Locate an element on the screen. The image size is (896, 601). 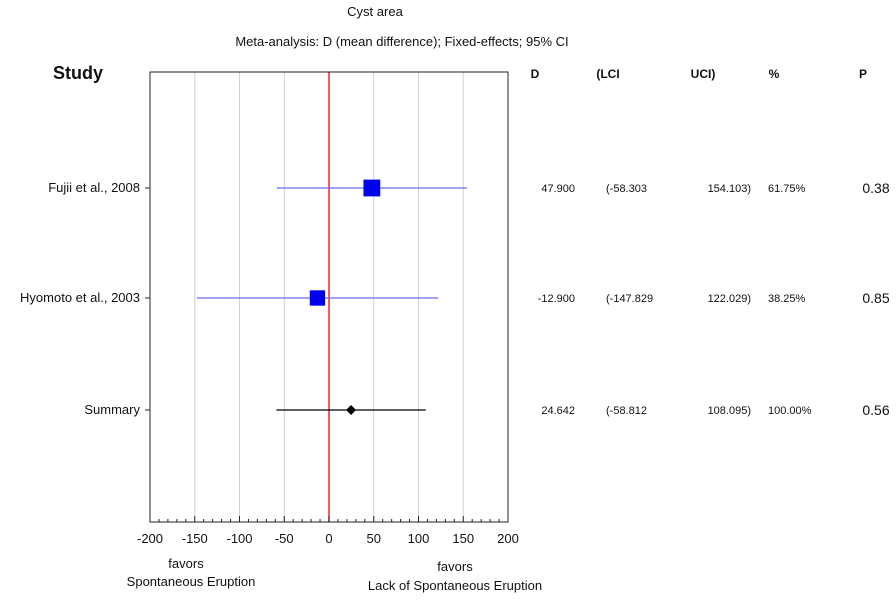
lci-column-header: (LCI is located at coordinates (607, 74).